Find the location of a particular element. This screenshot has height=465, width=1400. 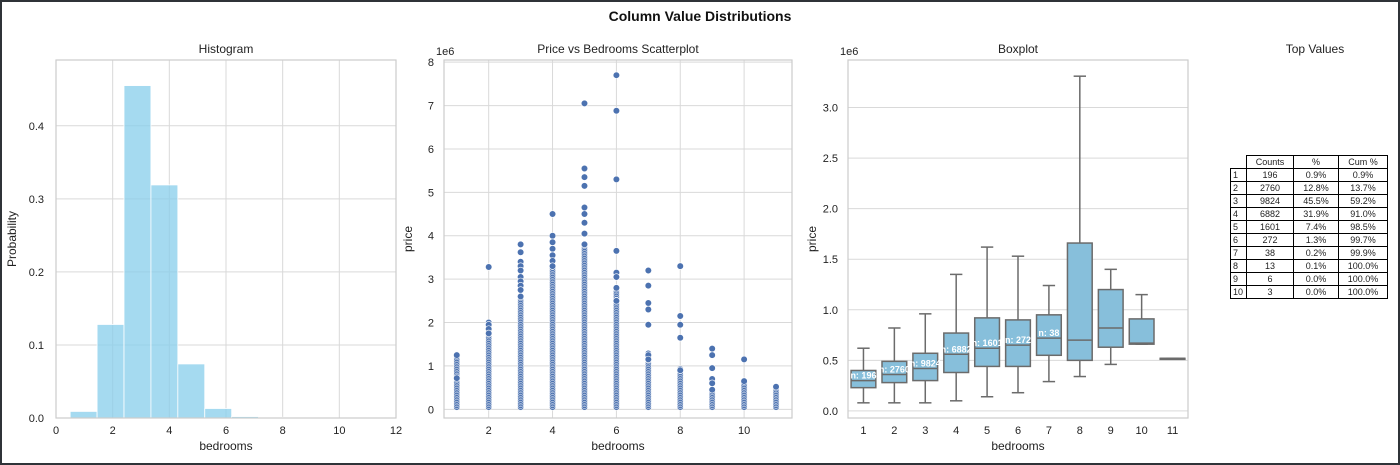

histogram-ytick-label: 0.0 is located at coordinates (36, 419).